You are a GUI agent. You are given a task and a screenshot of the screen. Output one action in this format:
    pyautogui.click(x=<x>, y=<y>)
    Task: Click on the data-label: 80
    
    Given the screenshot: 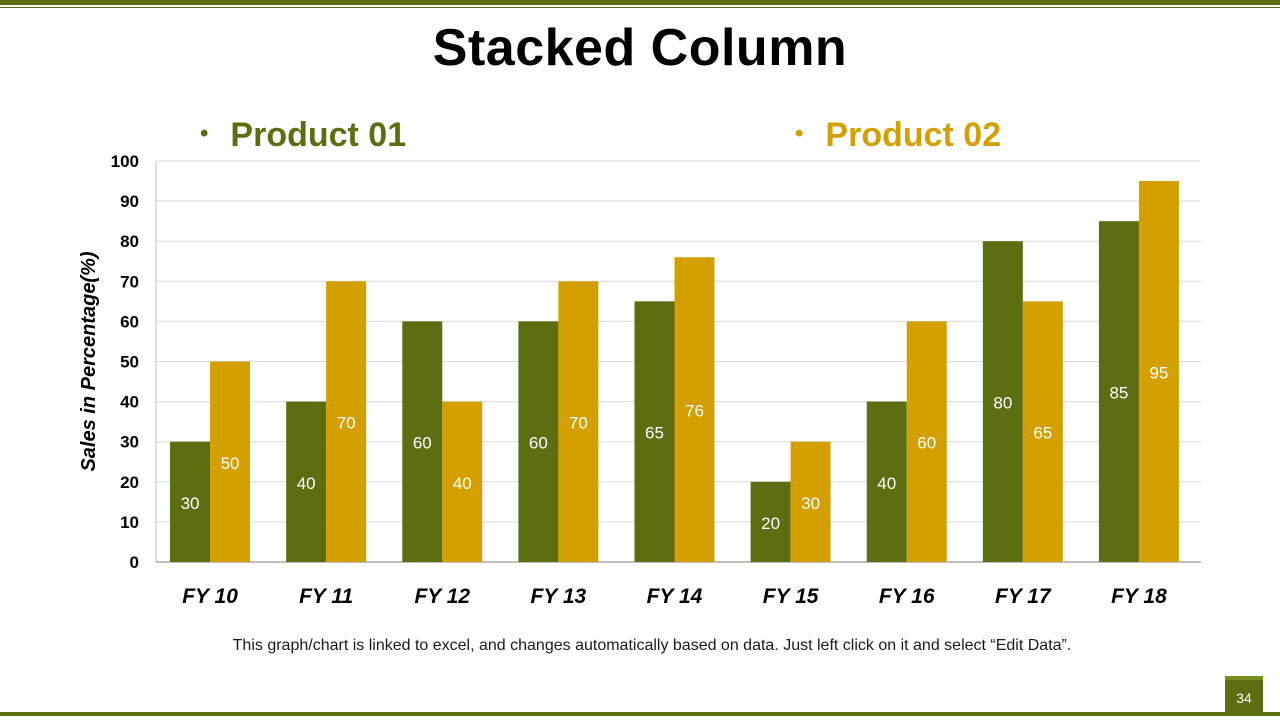 What is the action you would take?
    pyautogui.click(x=1002, y=403)
    